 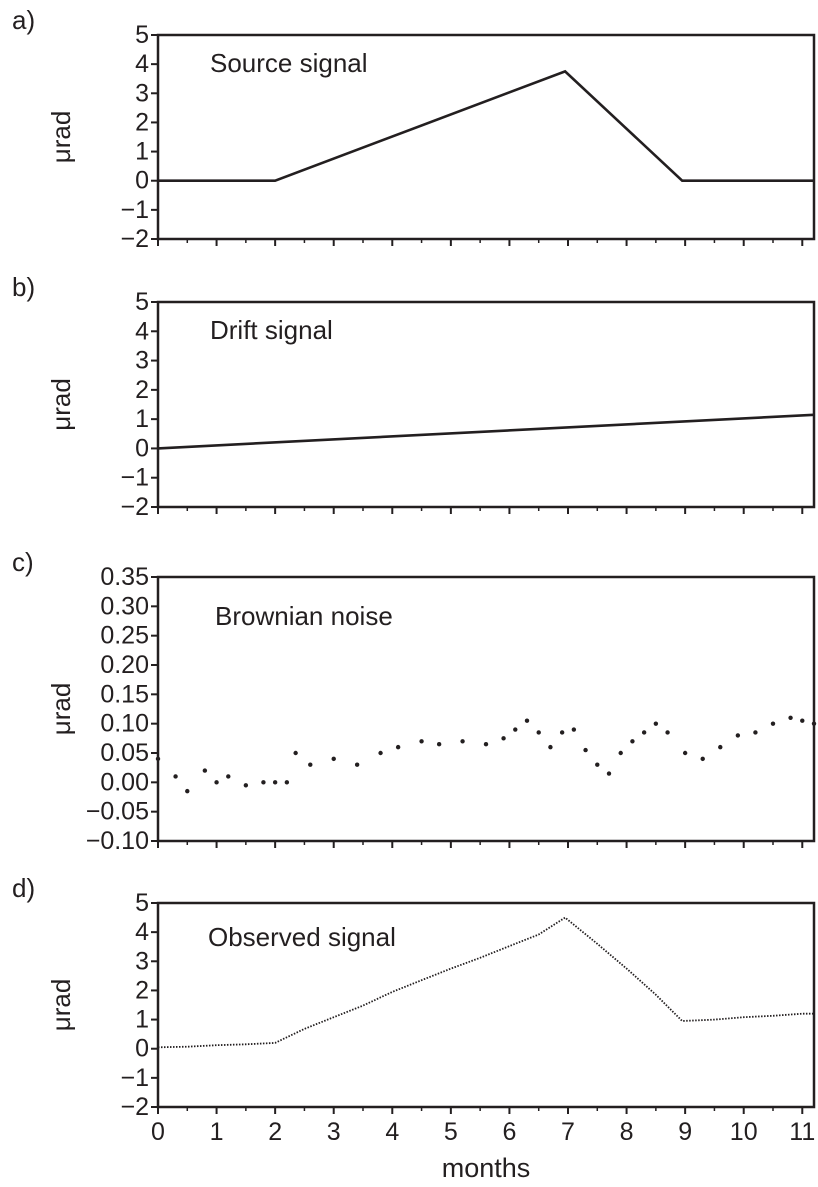 What do you see at coordinates (275, 1132) in the screenshot?
I see `x-tick-label: 2` at bounding box center [275, 1132].